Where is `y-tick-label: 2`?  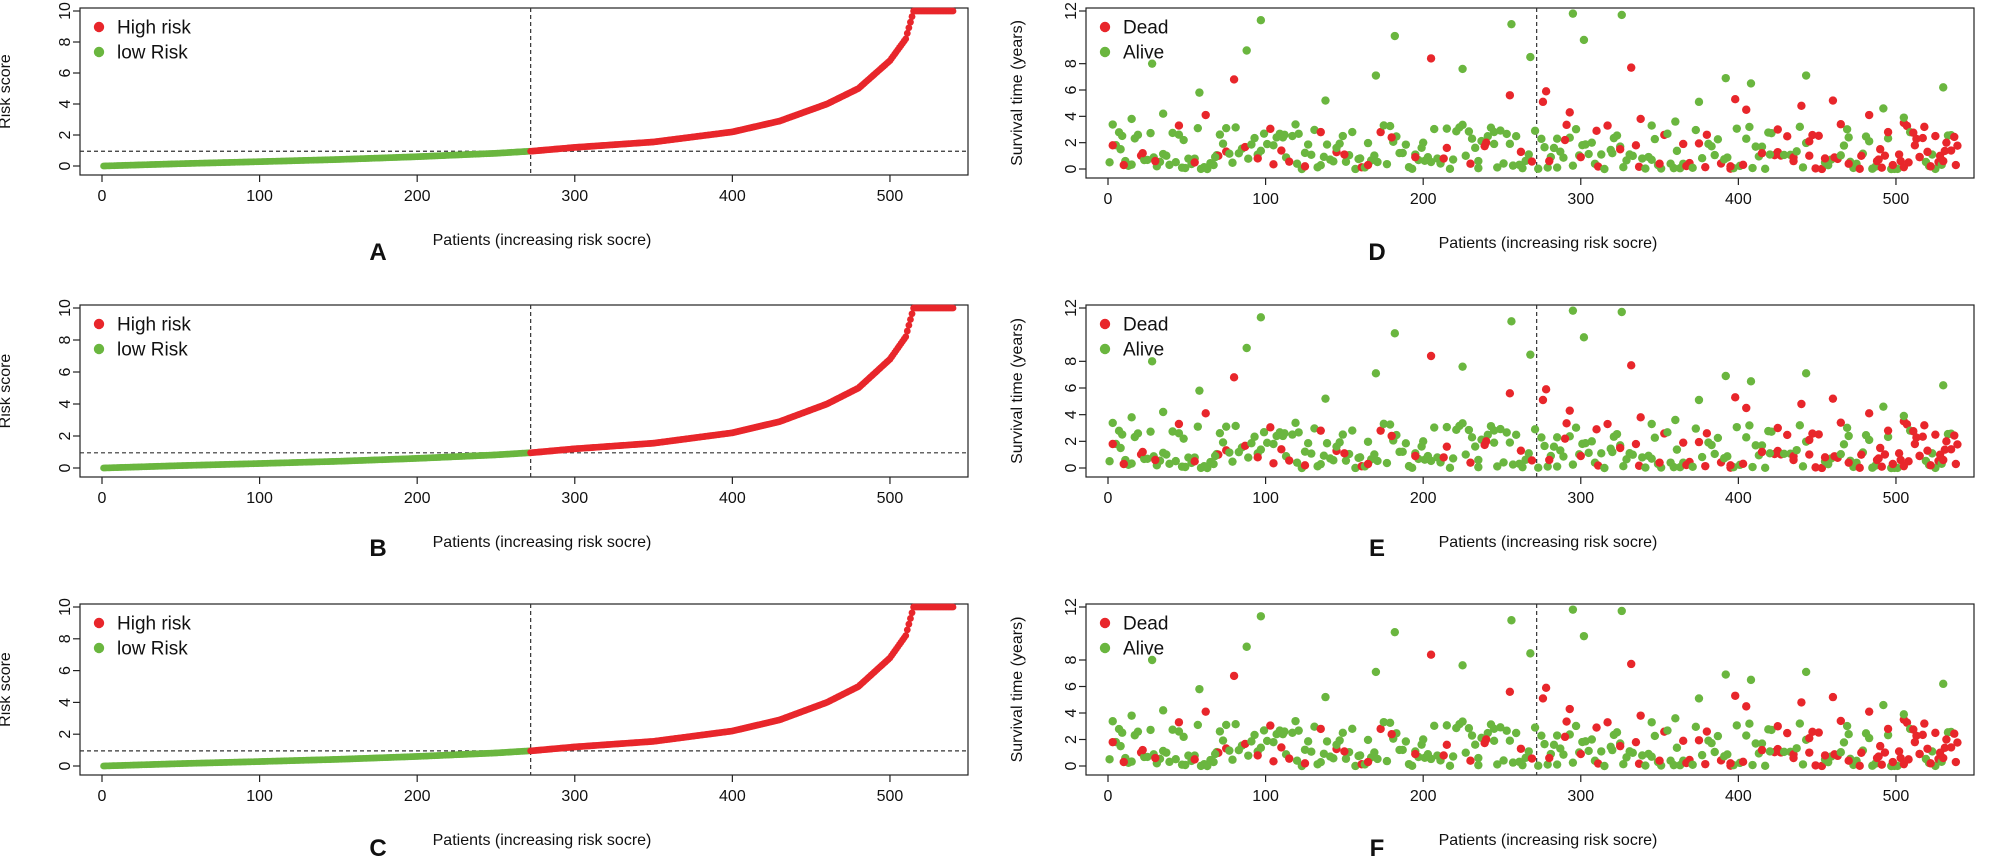
y-tick-label: 2 is located at coordinates (1071, 441).